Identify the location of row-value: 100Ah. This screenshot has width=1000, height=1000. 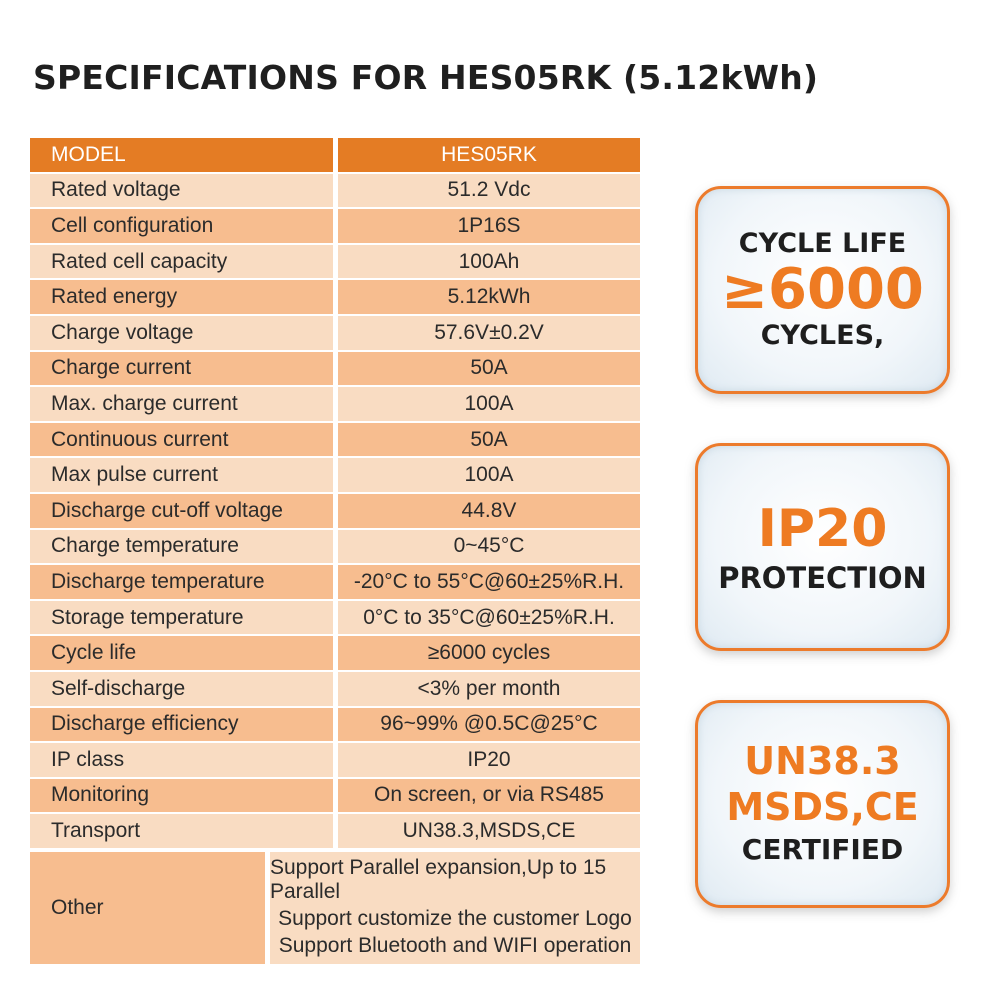
(489, 262).